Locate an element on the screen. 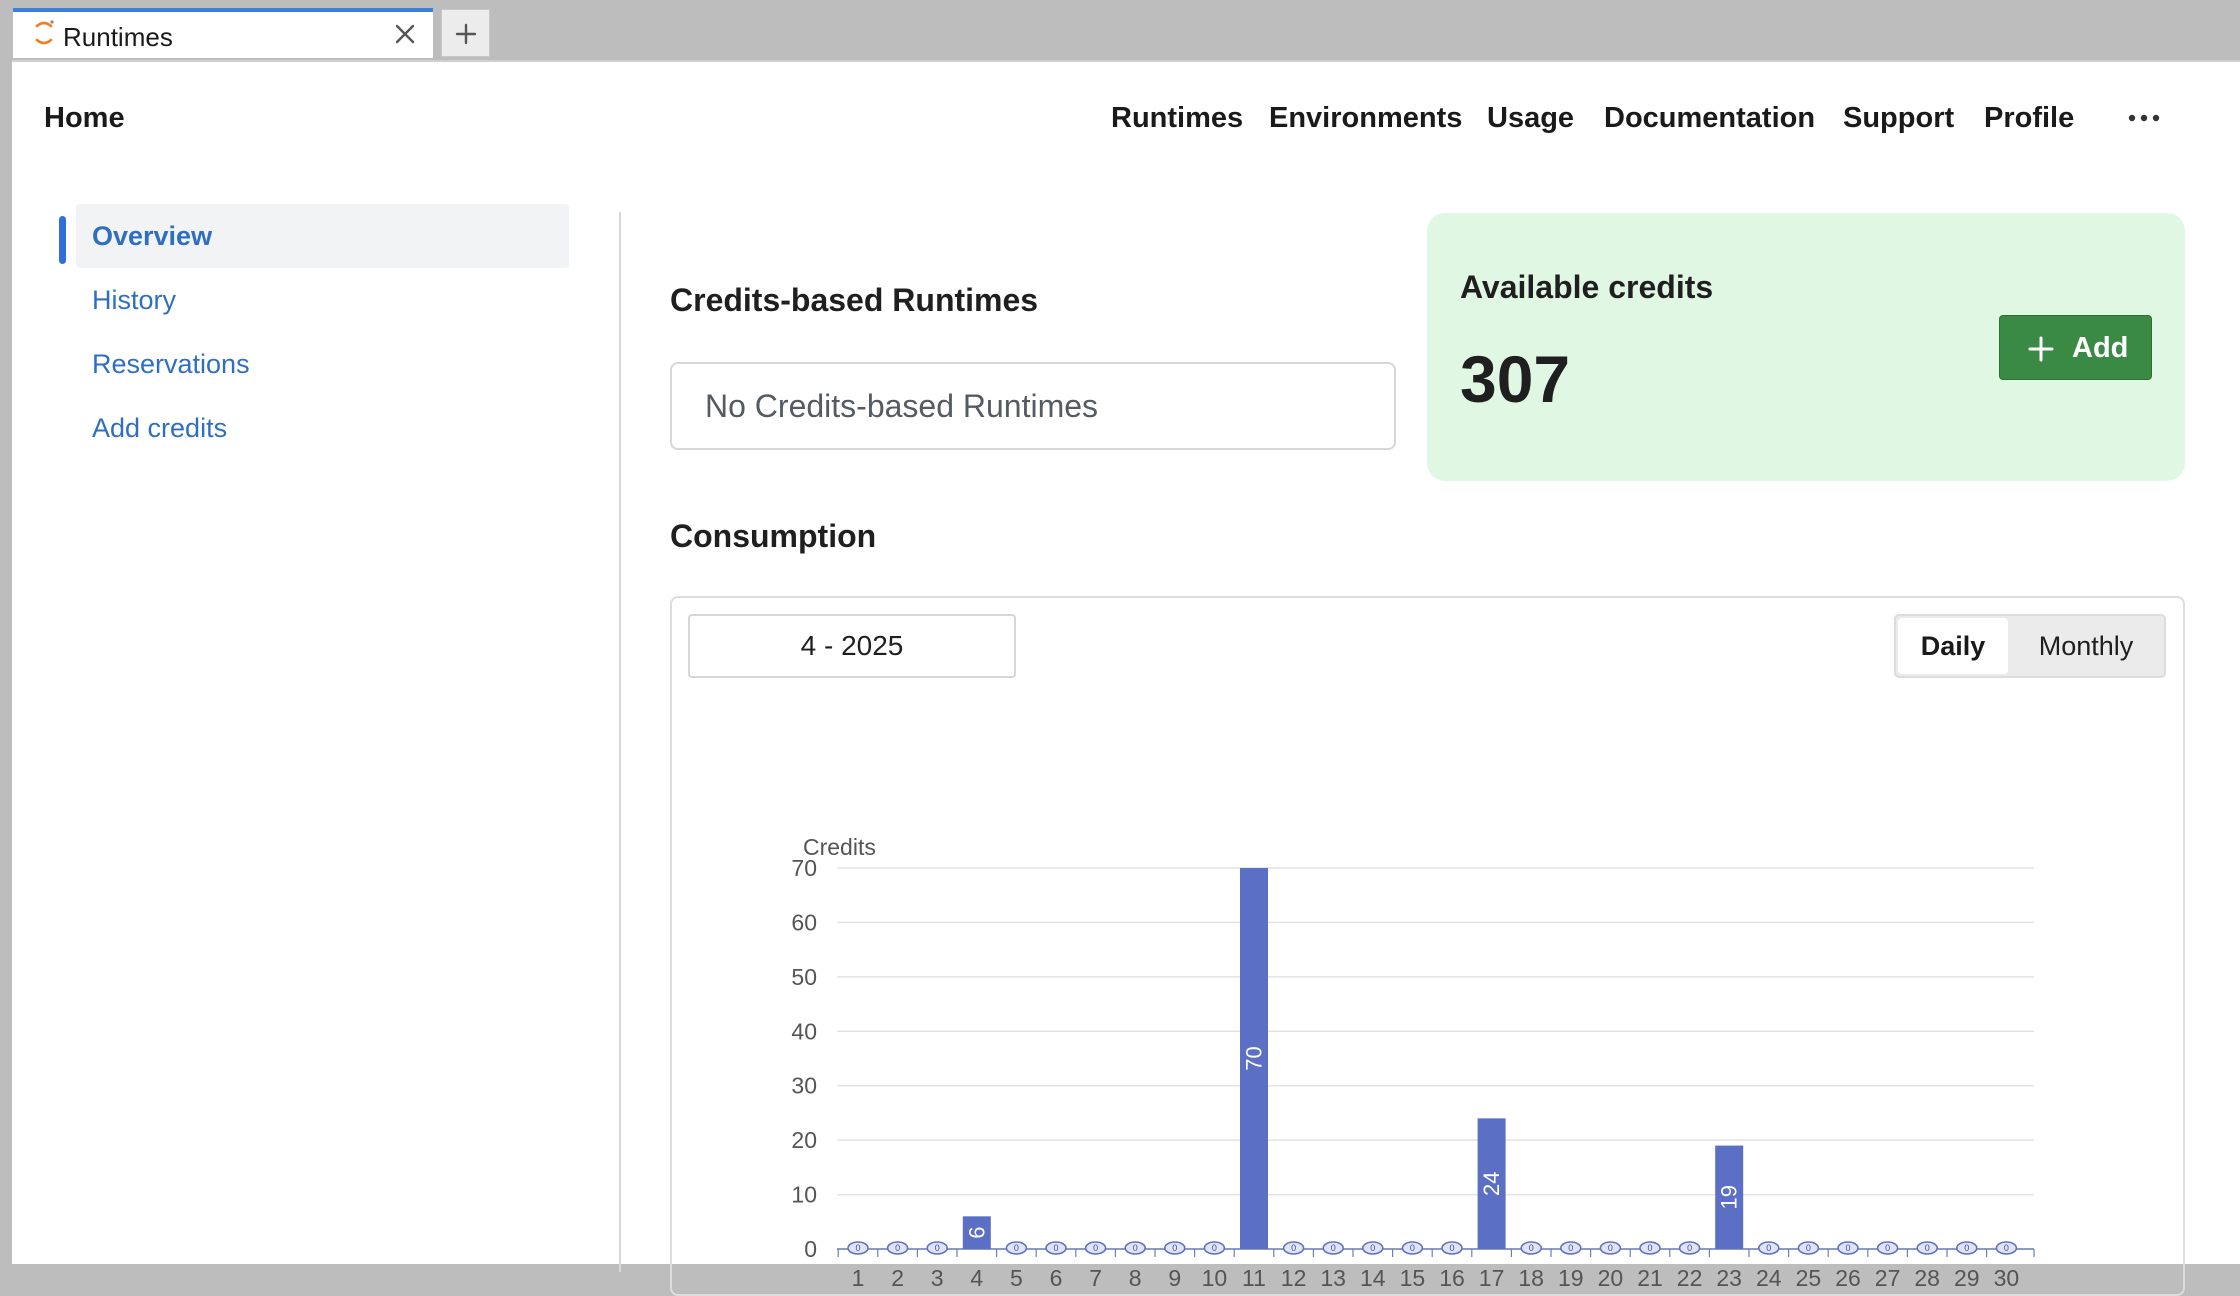  x-tick-label: 22 is located at coordinates (1690, 1278).